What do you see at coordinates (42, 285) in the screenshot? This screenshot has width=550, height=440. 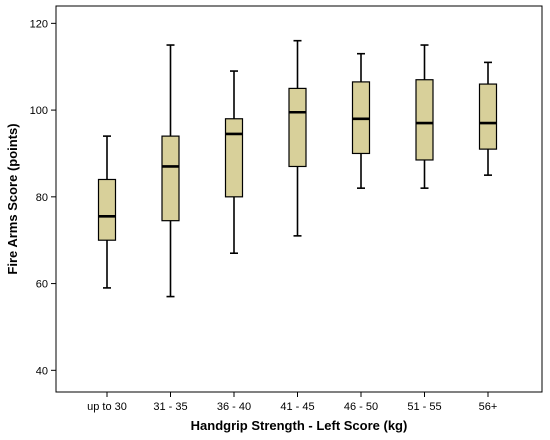 I see `y-tick-label: 60` at bounding box center [42, 285].